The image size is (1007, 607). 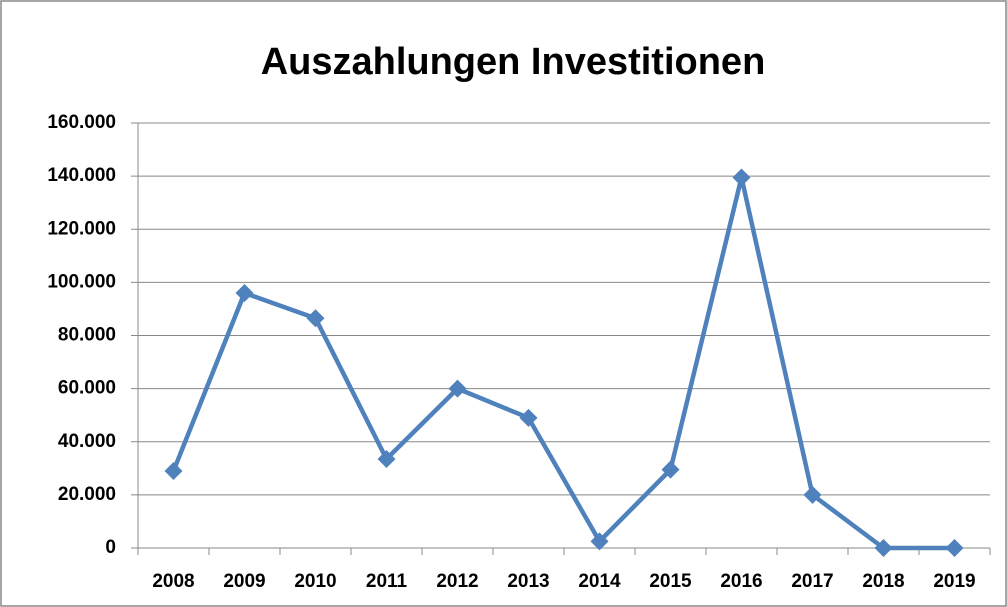 What do you see at coordinates (741, 581) in the screenshot?
I see `x-tick-label: 2016` at bounding box center [741, 581].